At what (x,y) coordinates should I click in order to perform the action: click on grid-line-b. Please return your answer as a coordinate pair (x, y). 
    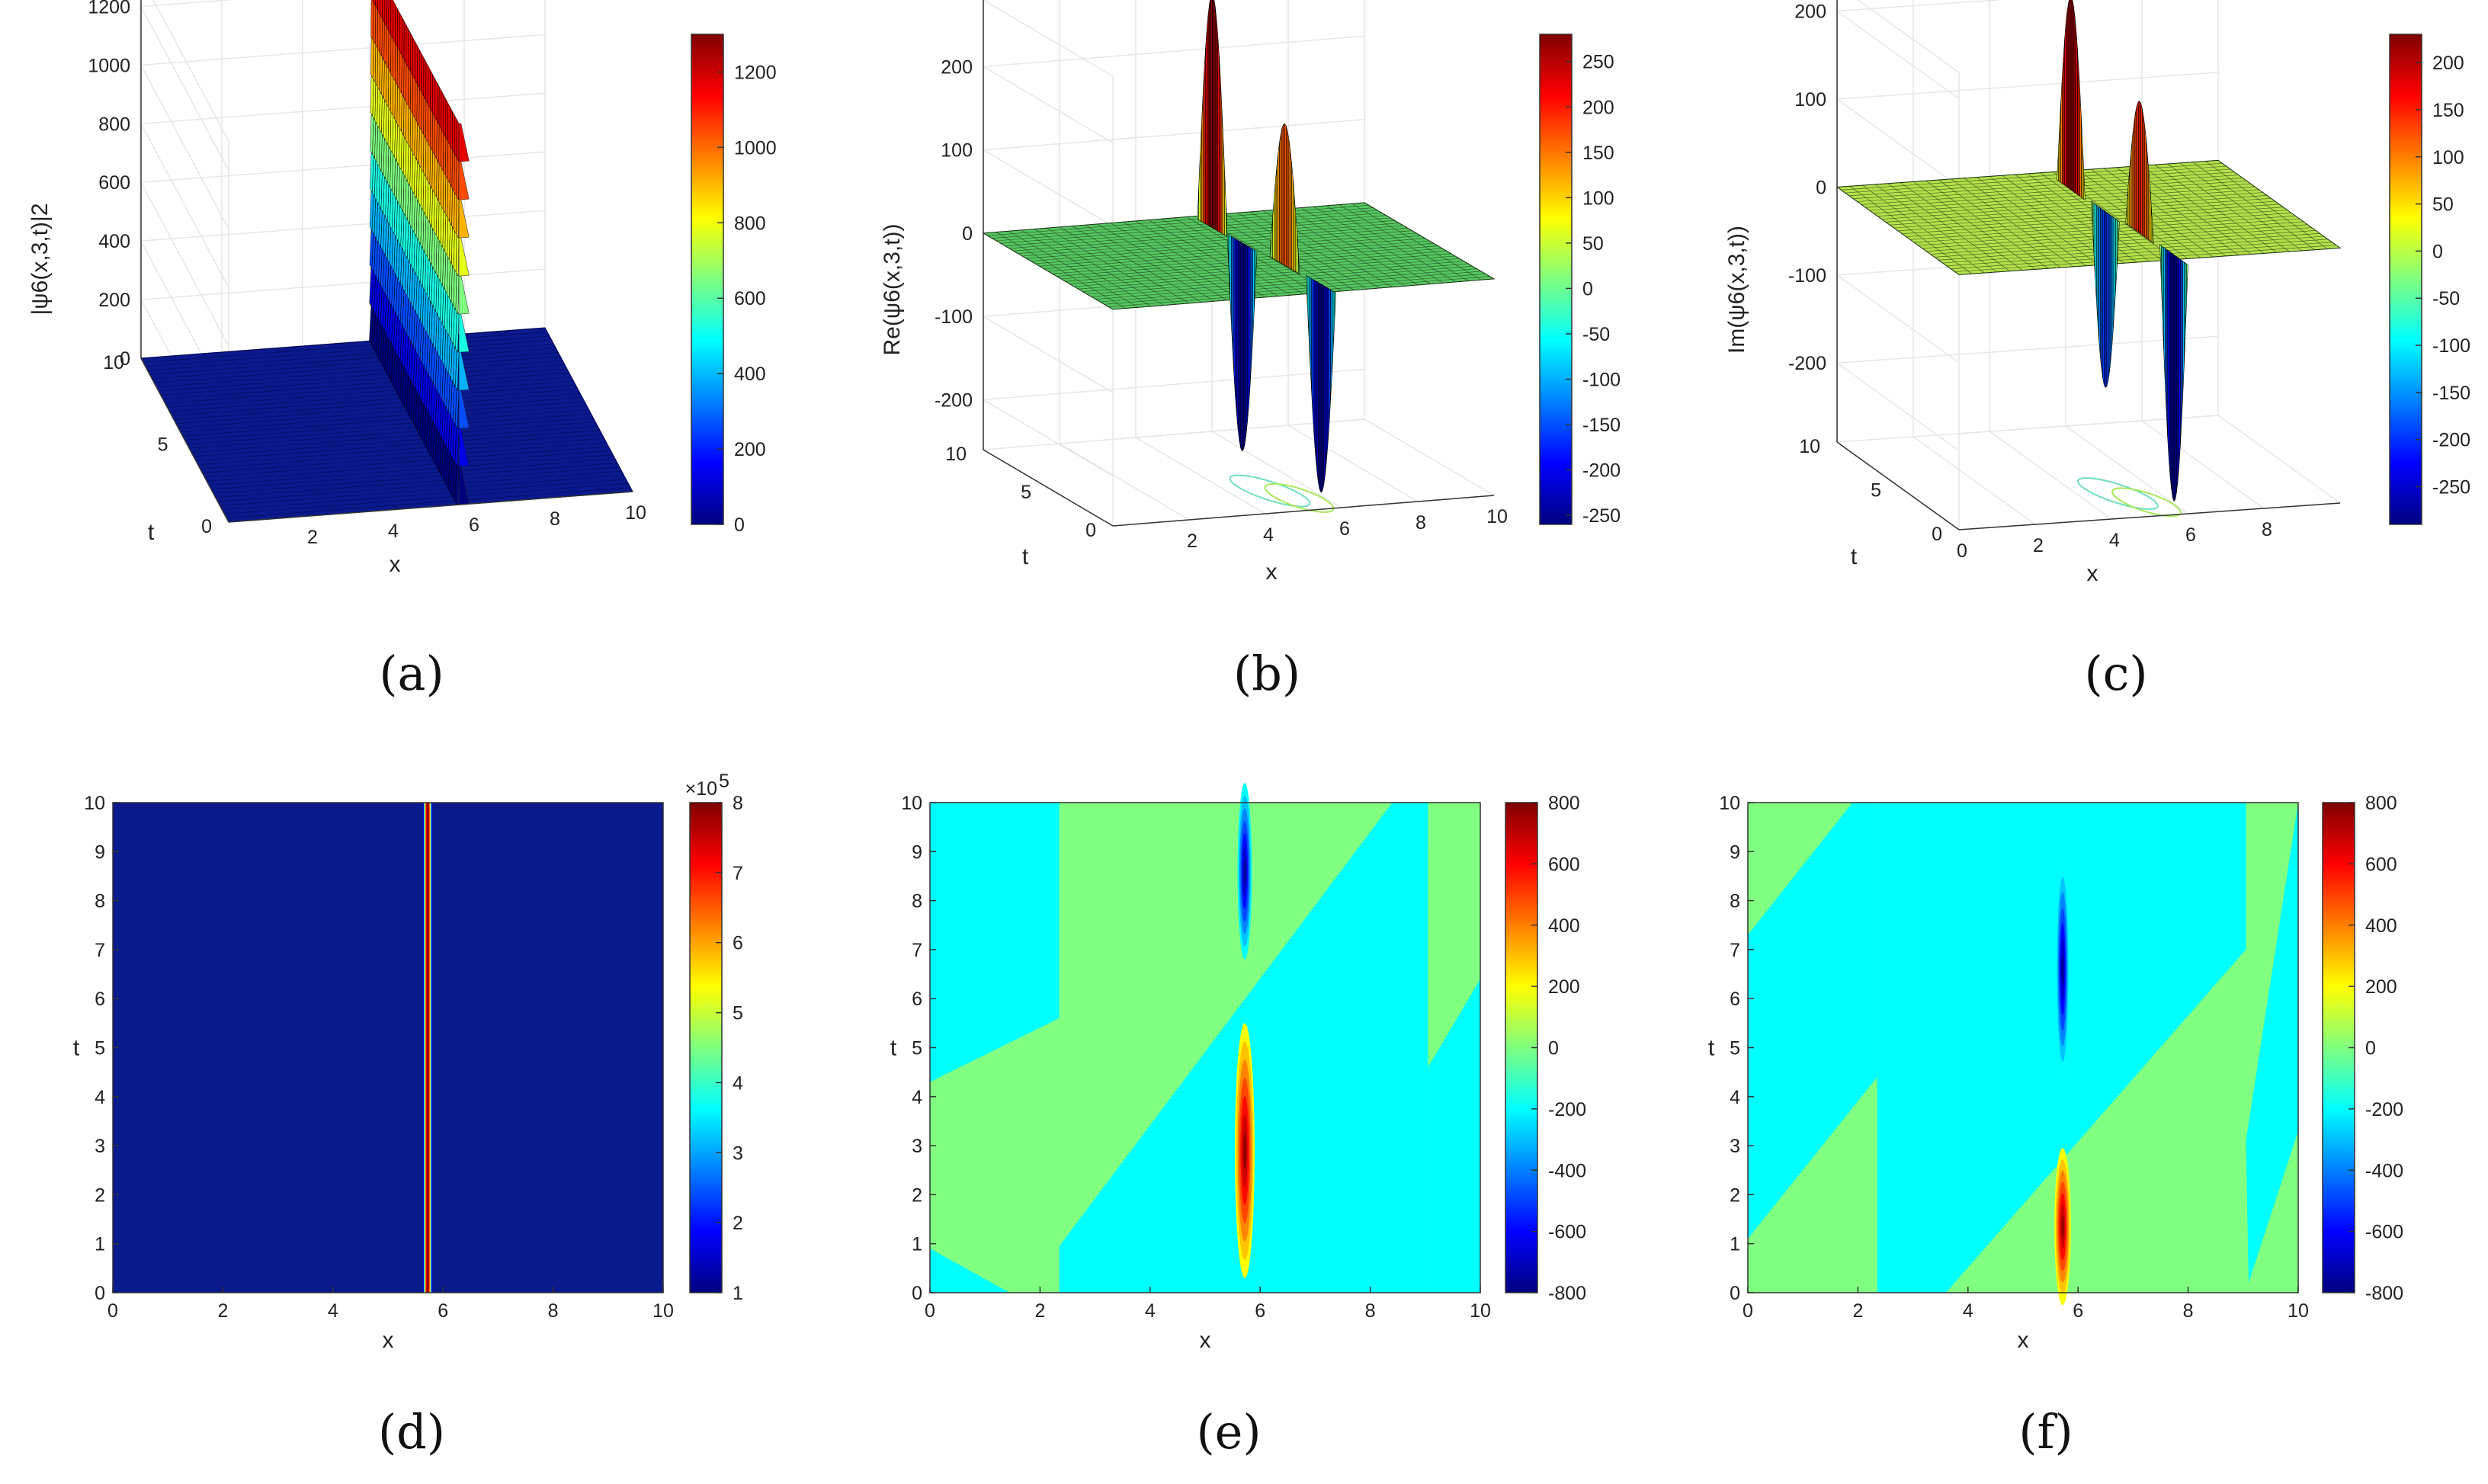
    Looking at the image, I should click on (1276, 469).